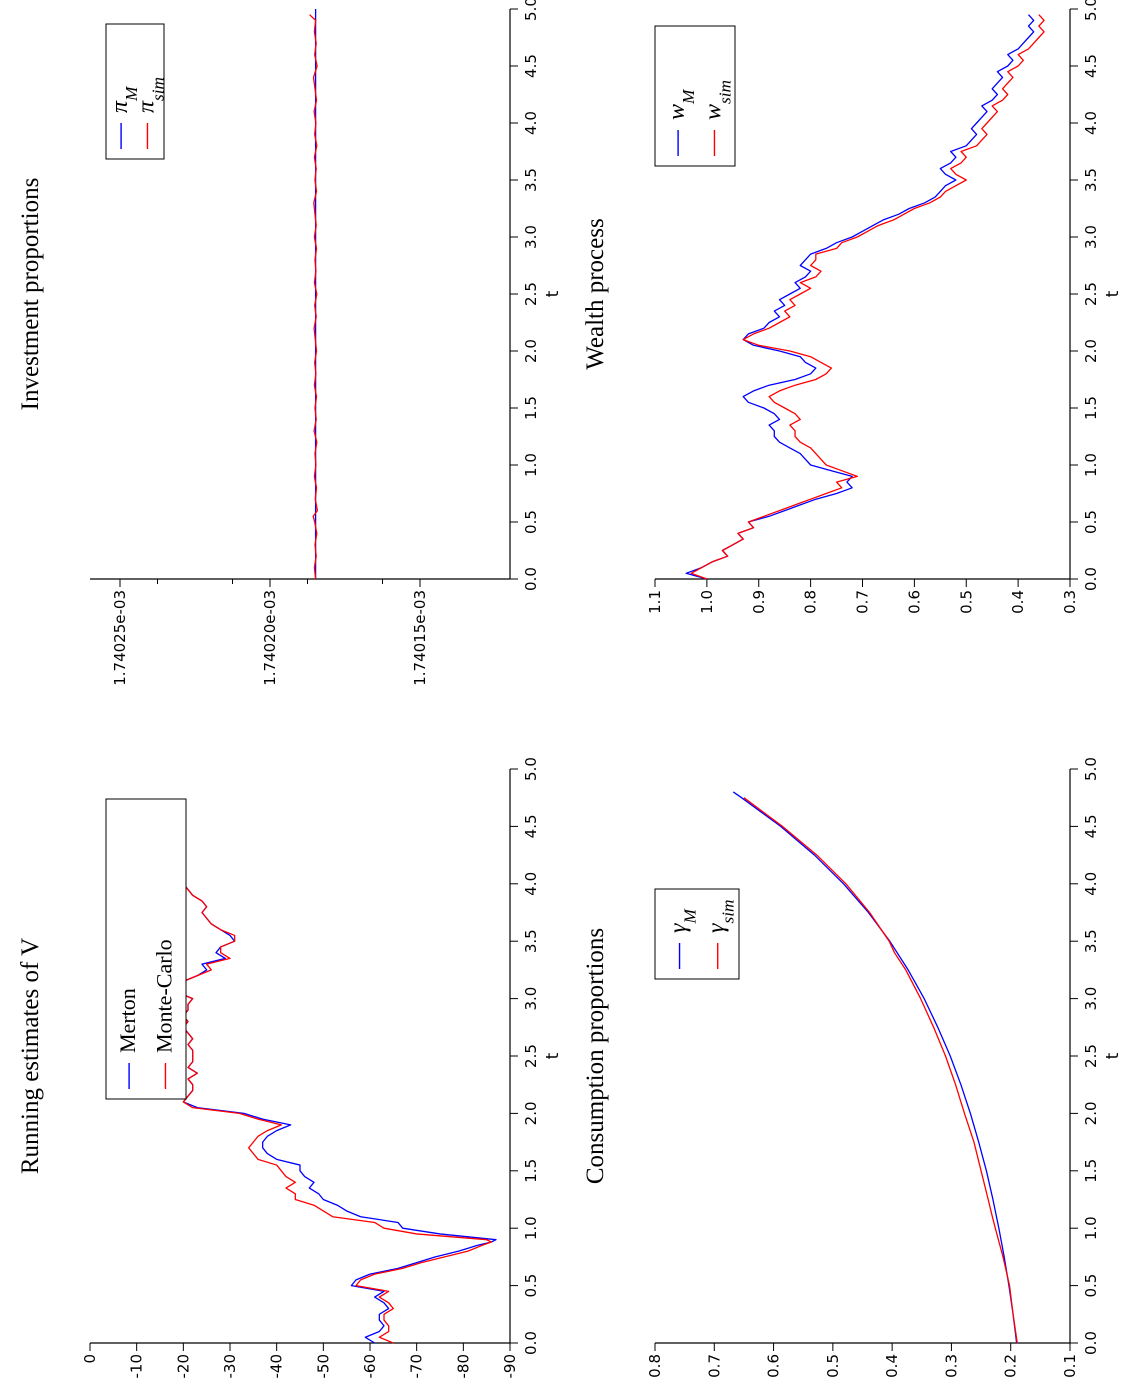  Describe the element at coordinates (417, 1366) in the screenshot. I see `y-tick-label: -70` at that location.